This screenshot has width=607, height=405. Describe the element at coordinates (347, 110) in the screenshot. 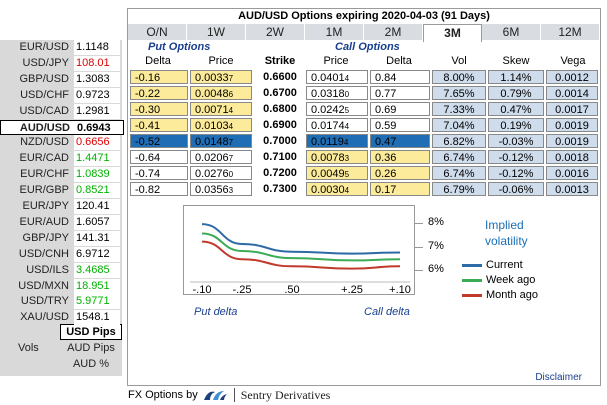

I see `call-price-cell-pip-digit: 5` at that location.